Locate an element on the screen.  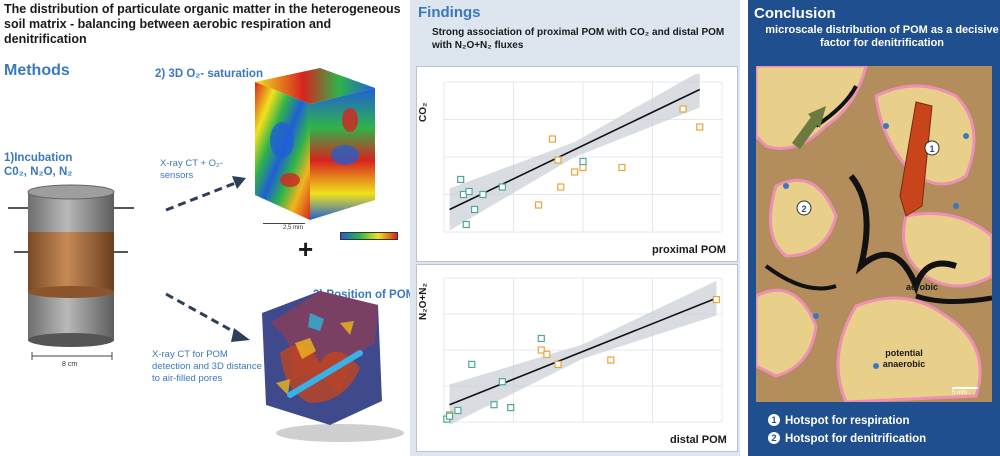
legend-label-1: Hotspot for respiration is located at coordinates (847, 421).